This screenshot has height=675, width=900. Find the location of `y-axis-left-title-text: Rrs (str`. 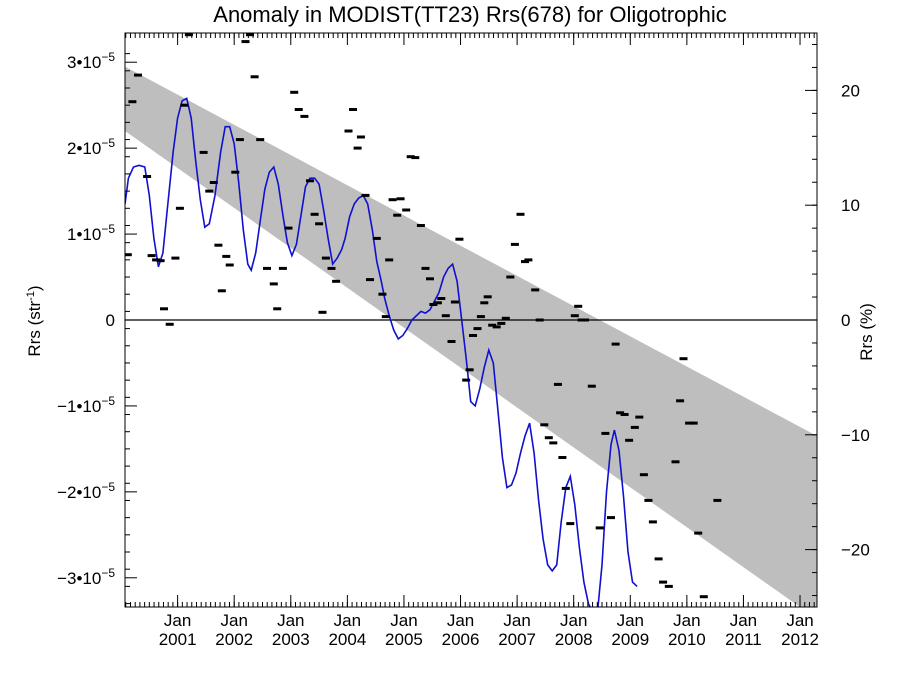

y-axis-left-title-text: Rrs (str is located at coordinates (34, 329).